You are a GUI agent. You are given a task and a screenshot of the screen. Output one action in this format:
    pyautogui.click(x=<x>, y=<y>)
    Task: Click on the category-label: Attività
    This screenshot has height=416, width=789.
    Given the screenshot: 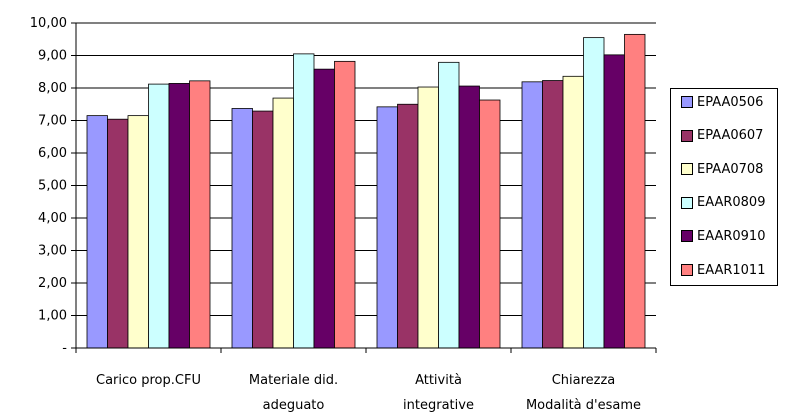 What is the action you would take?
    pyautogui.click(x=438, y=380)
    